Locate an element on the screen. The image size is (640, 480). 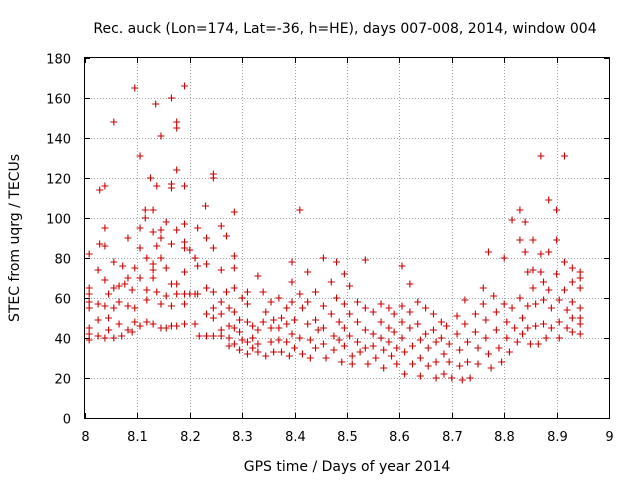
y-tick-label: 180 is located at coordinates (58, 60).